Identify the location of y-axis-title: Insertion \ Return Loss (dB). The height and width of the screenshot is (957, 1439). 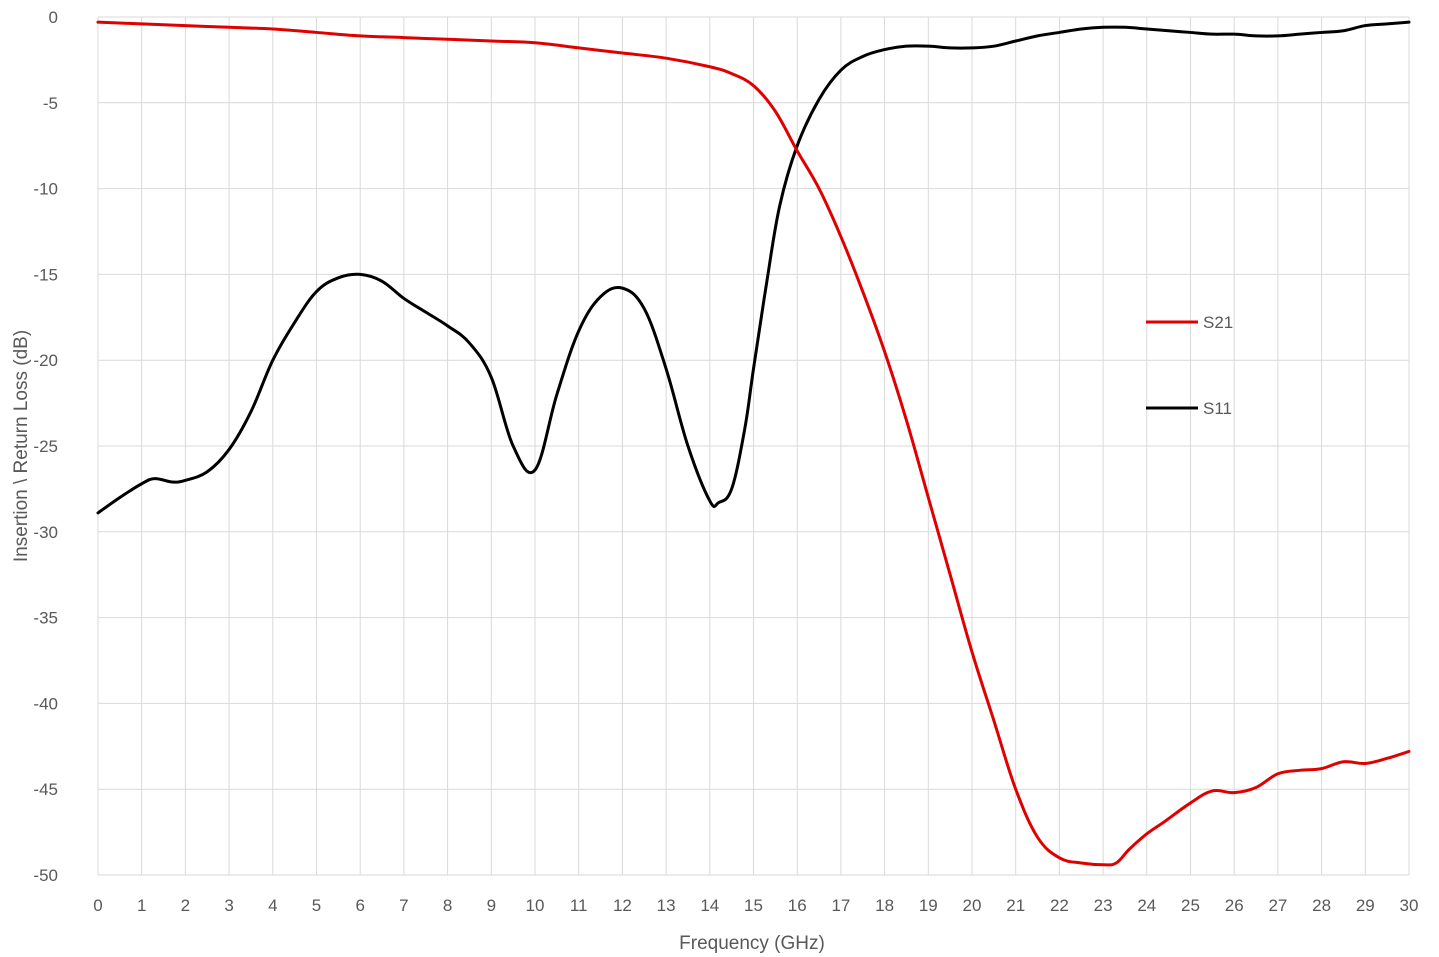
(21, 446).